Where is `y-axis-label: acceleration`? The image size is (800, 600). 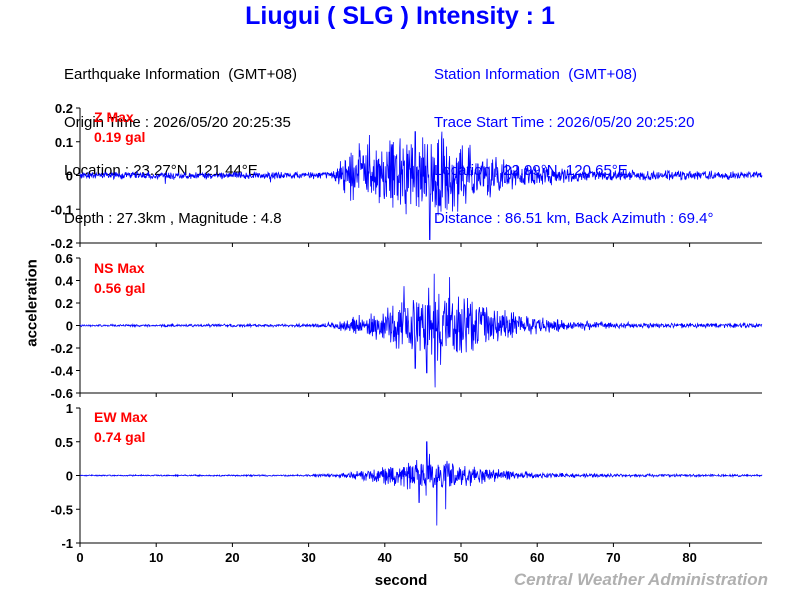 y-axis-label: acceleration is located at coordinates (32, 303).